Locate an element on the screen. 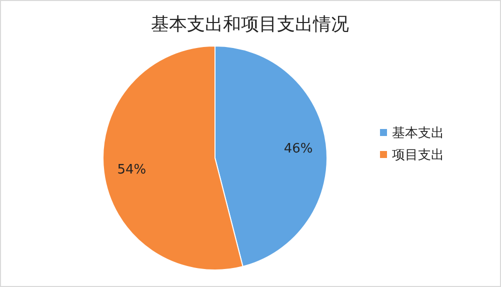  chart-title: 基本支出和项目支出情况 is located at coordinates (250, 24).